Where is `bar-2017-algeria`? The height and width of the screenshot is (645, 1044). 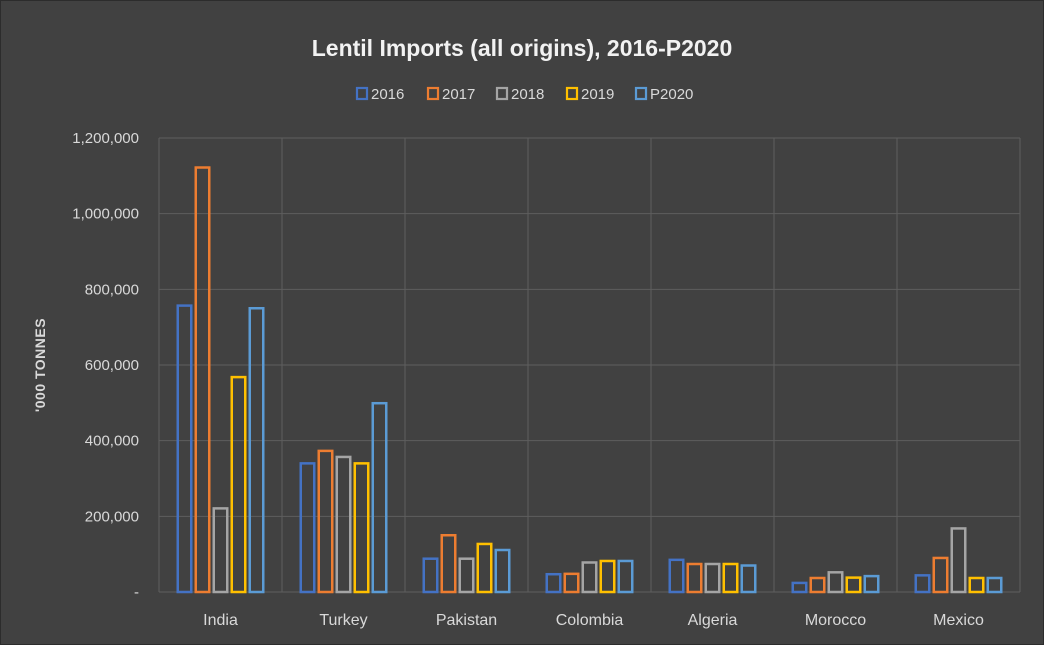
bar-2017-algeria is located at coordinates (694, 578).